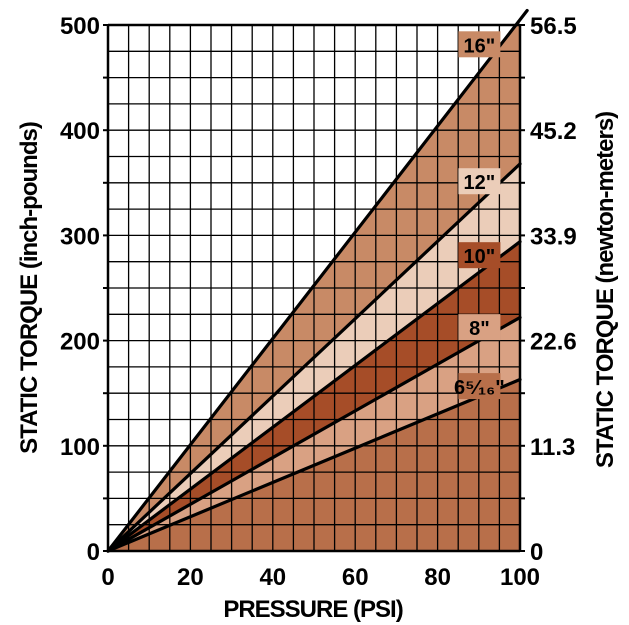 The width and height of the screenshot is (629, 625). Describe the element at coordinates (80, 342) in the screenshot. I see `y-tick-label: 200` at that location.